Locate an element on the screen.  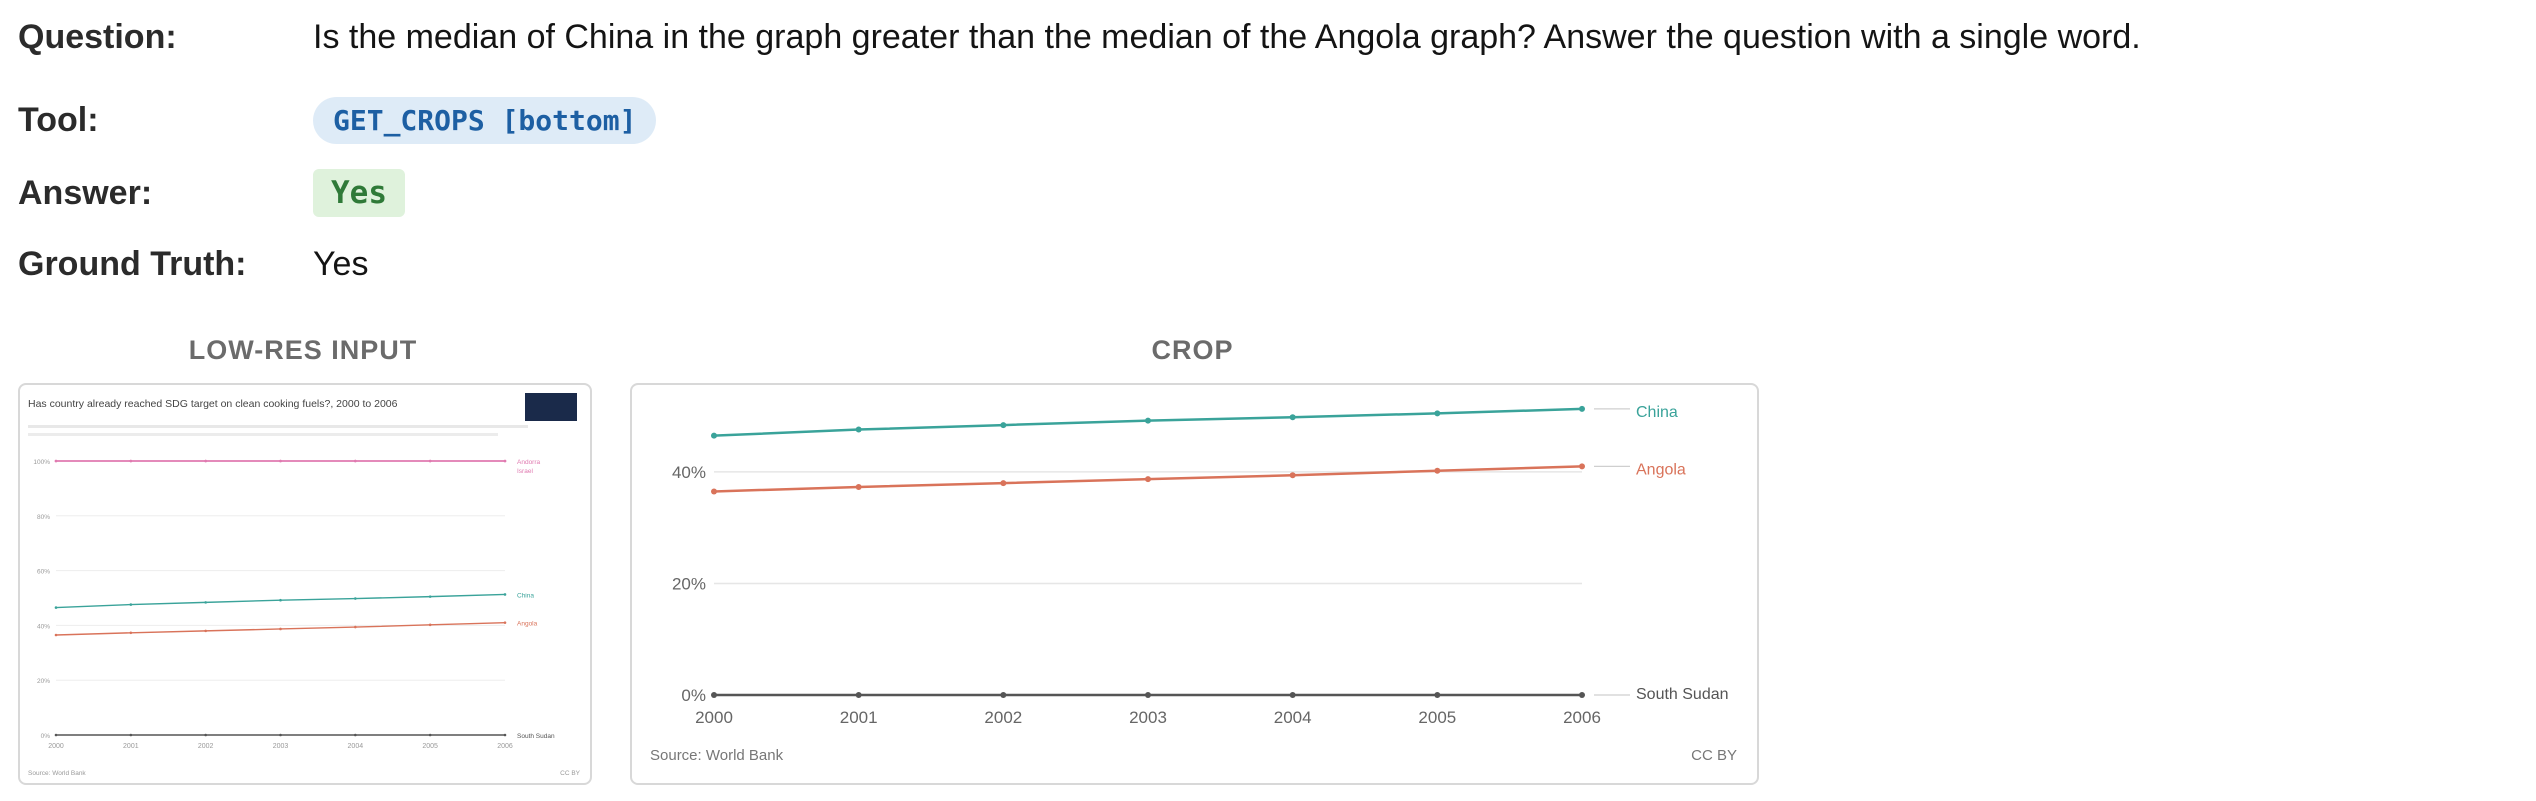
y-tick-label: 60% is located at coordinates (43, 572).